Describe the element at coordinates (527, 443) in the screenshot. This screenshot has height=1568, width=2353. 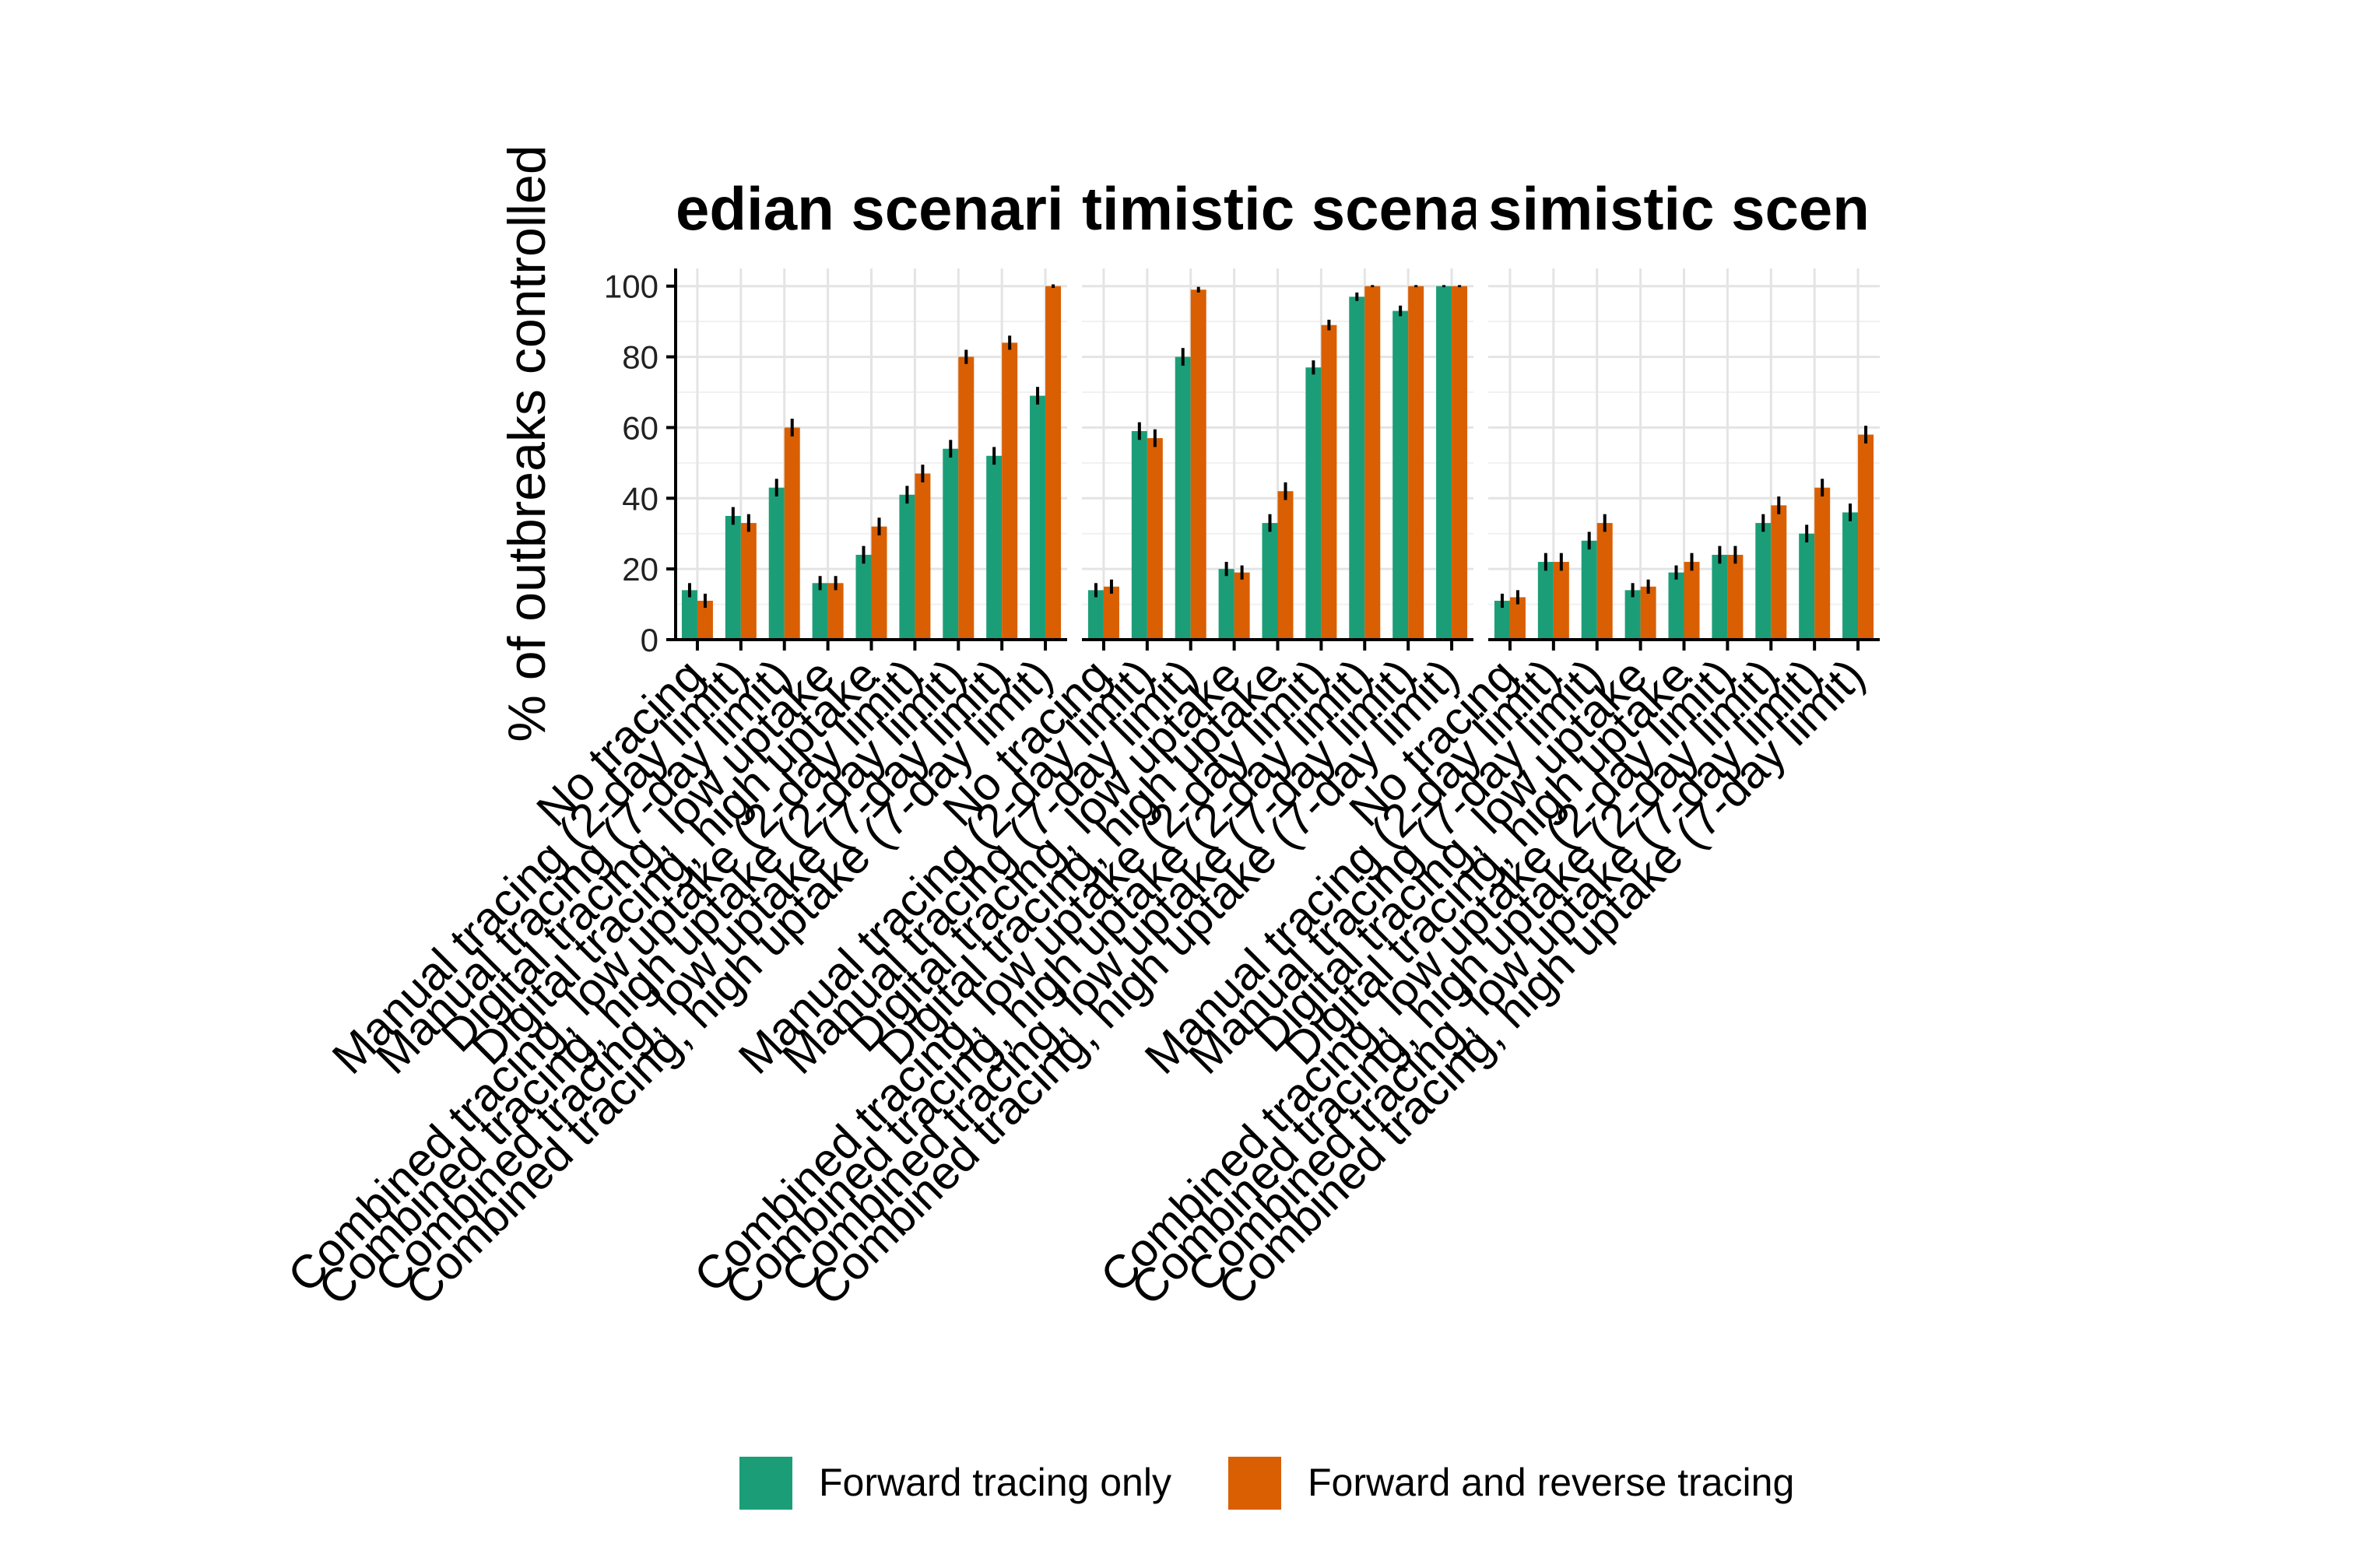
I see `y-axis-label: % of outbreaks controlled` at that location.